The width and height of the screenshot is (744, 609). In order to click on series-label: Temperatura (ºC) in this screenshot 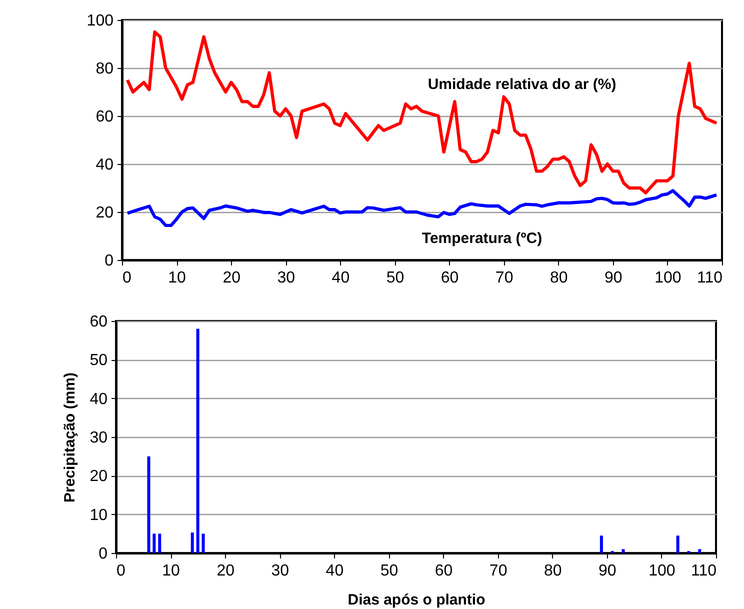, I will do `click(482, 238)`.